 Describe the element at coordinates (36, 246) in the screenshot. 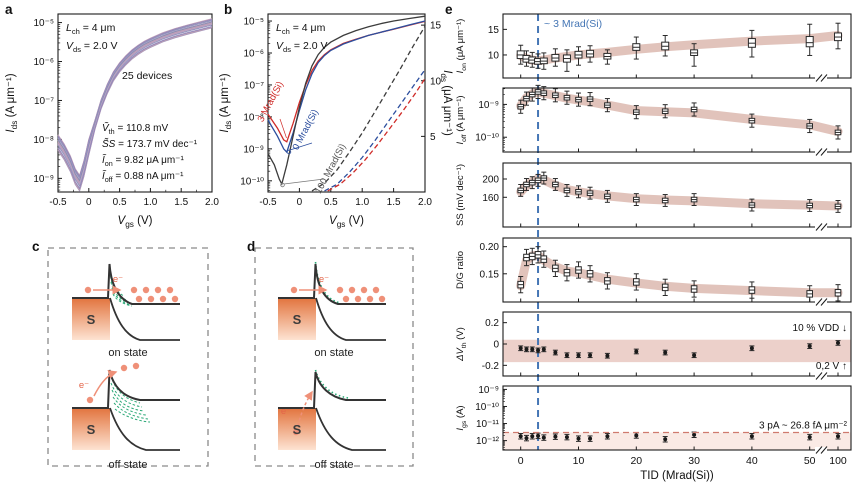

I see `panel-c-letter: c` at that location.